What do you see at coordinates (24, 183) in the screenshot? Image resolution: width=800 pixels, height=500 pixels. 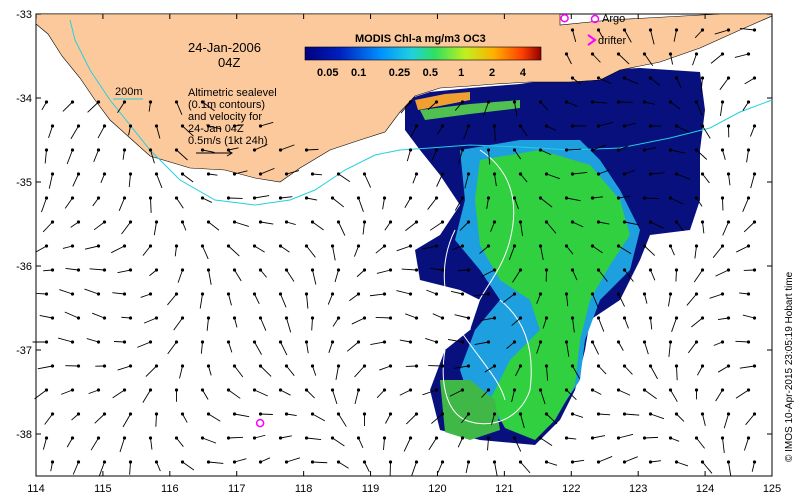 I see `lat-tick-label: -35` at bounding box center [24, 183].